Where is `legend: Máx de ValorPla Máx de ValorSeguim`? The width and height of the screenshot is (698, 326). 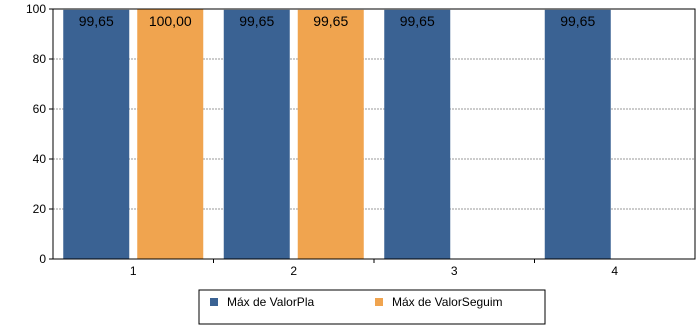 legend: Máx de ValorPla Máx de ValorSeguim is located at coordinates (372, 307).